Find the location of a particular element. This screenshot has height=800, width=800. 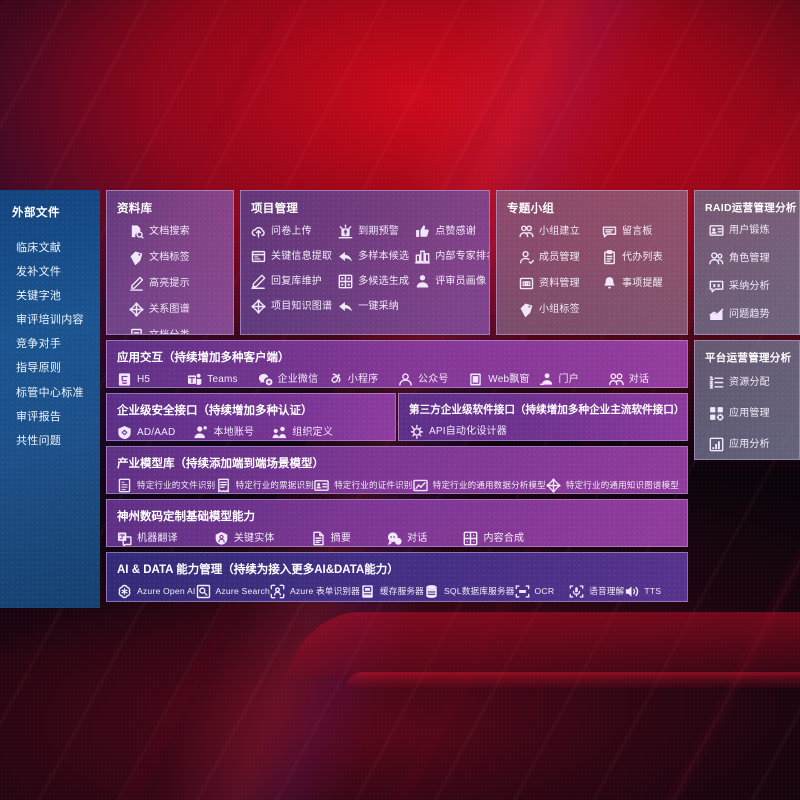

item-doc-tag: 文档标签 is located at coordinates (177, 257).